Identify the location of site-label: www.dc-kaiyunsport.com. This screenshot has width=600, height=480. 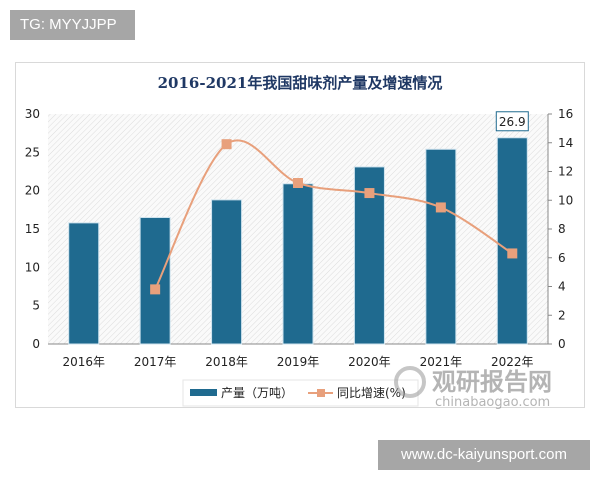
(484, 455).